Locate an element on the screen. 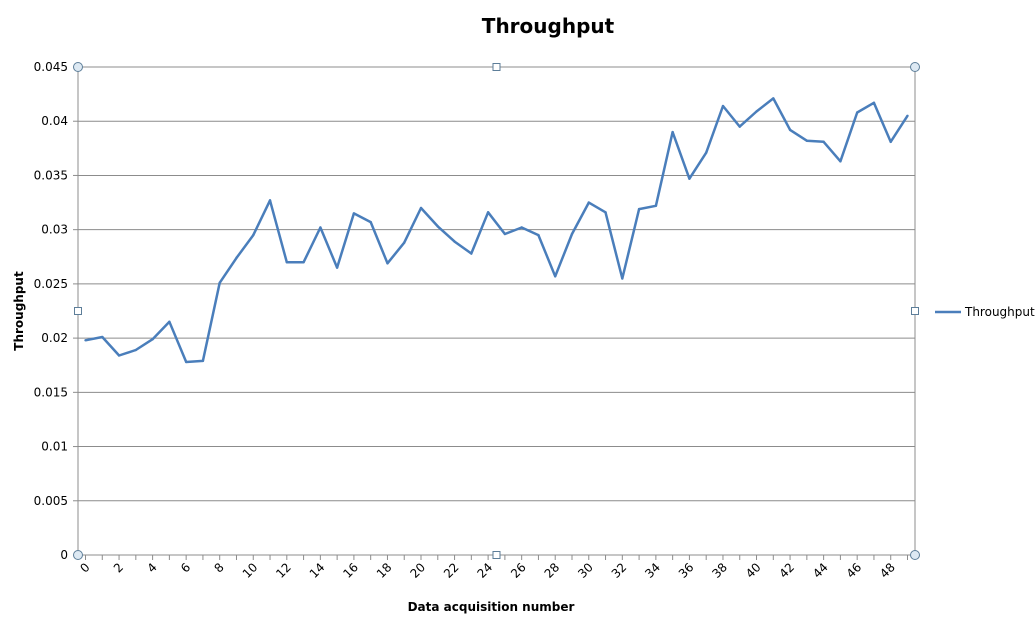  legend: Throughput is located at coordinates (985, 312).